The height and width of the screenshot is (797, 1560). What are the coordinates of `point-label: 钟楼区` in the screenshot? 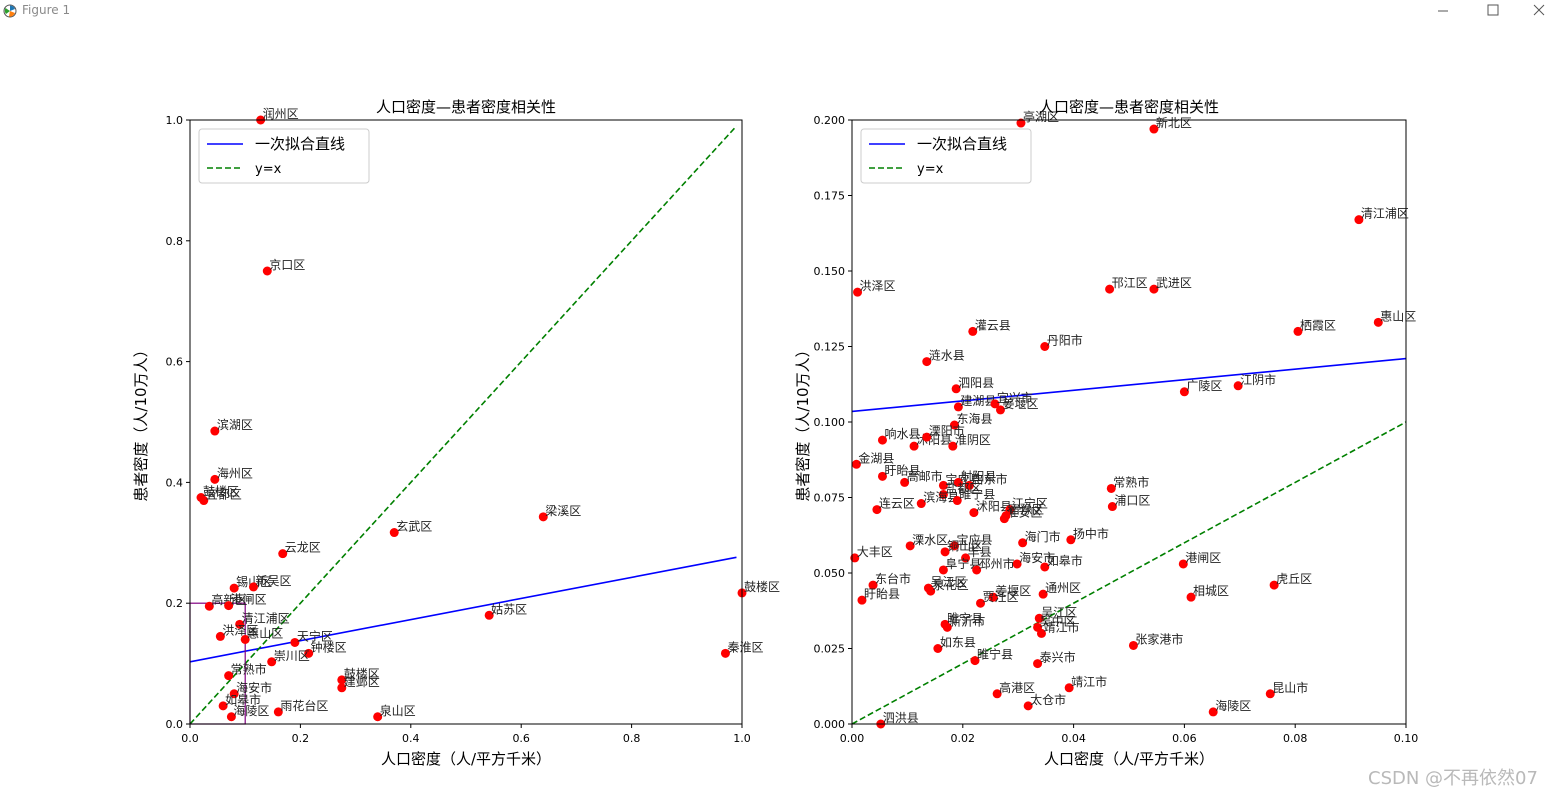 It's located at (329, 646).